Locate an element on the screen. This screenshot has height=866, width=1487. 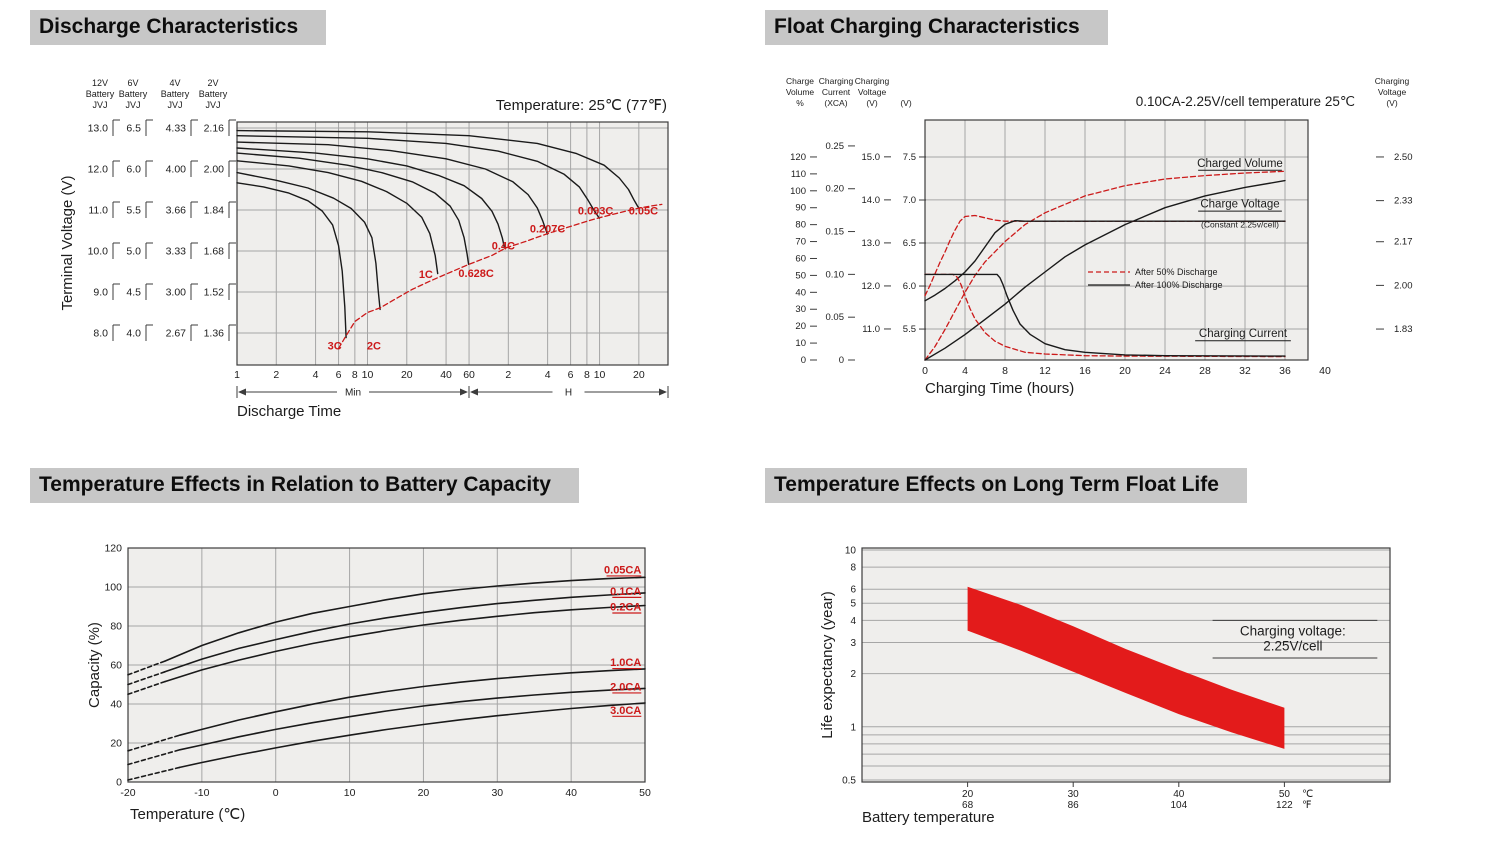
x-tick: 20 is located at coordinates (407, 375).